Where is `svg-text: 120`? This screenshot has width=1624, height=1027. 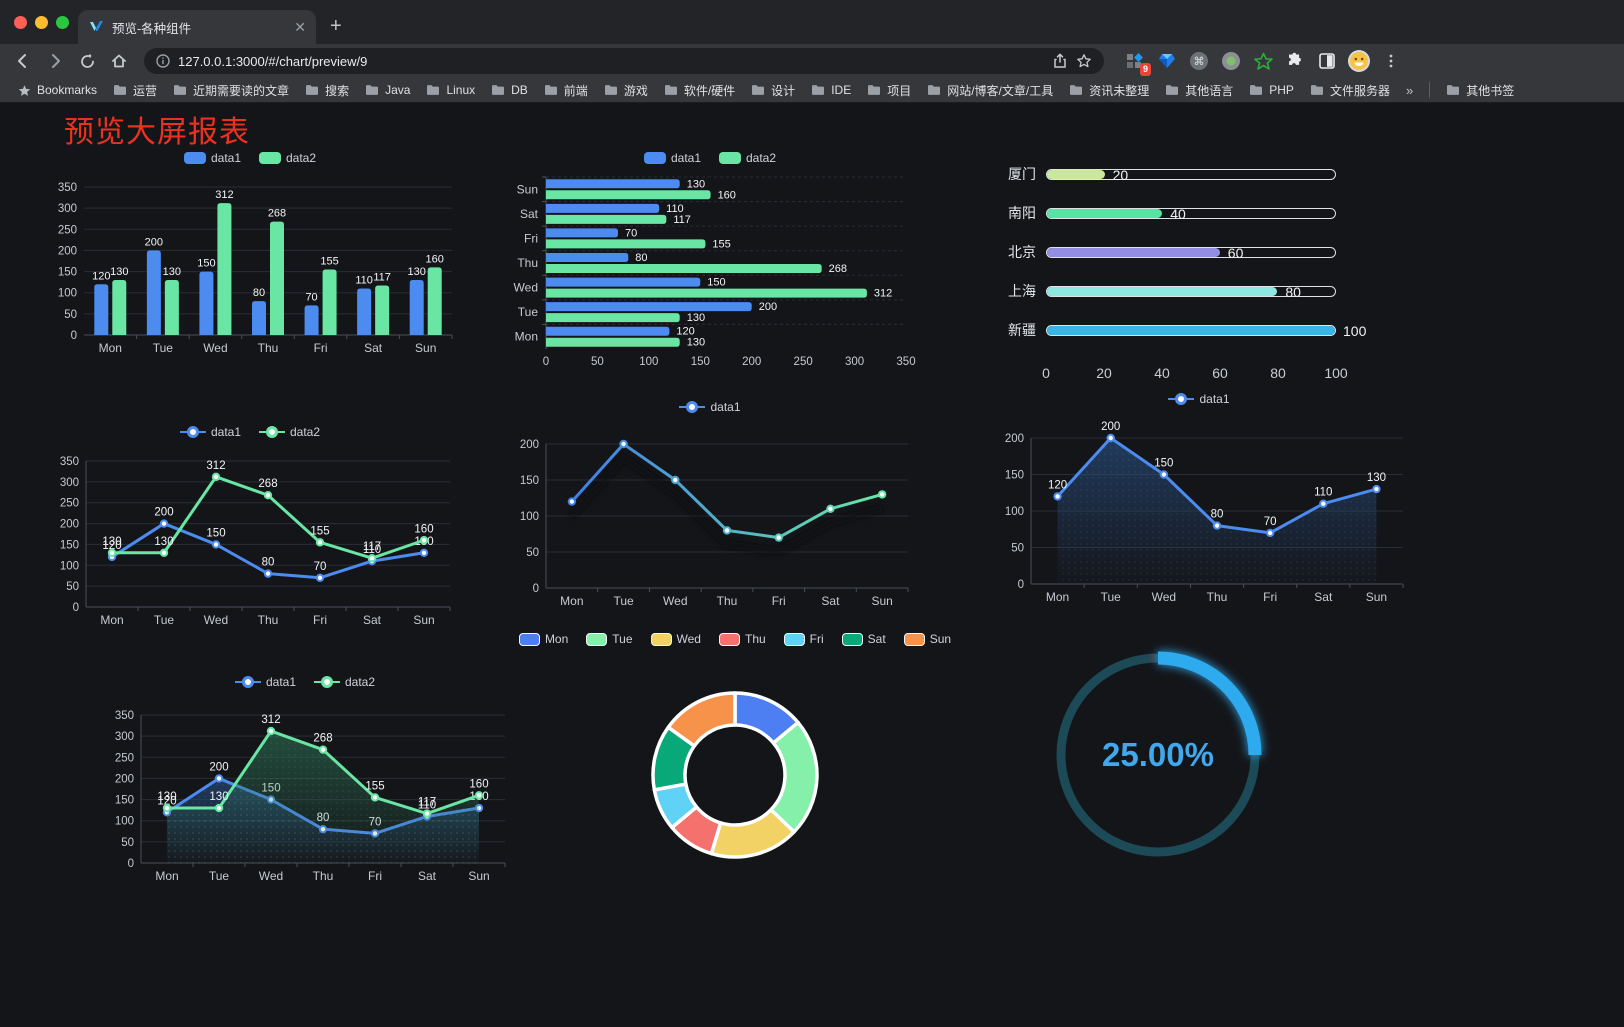 svg-text: 120 is located at coordinates (166, 801).